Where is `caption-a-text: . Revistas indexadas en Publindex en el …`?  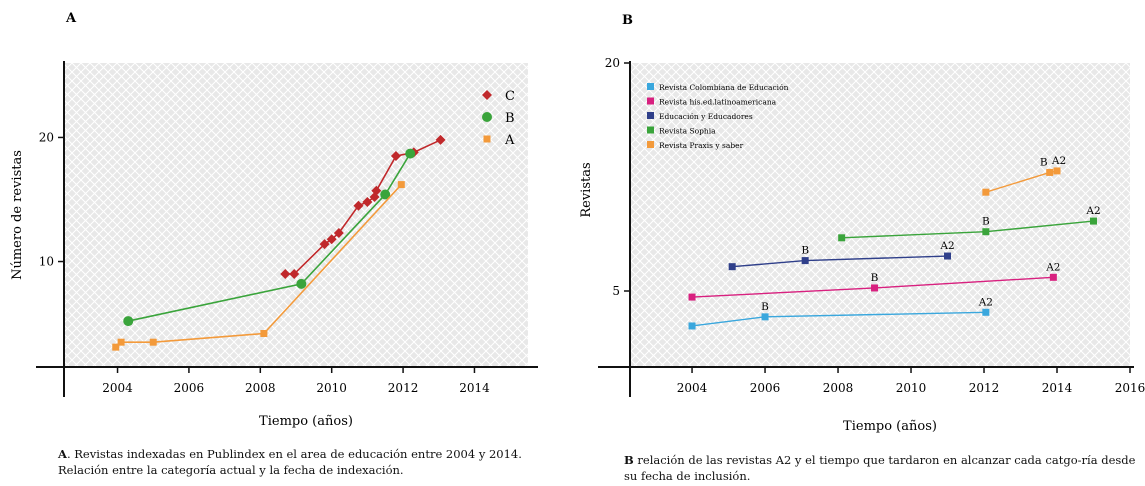 caption-a-text: . Revistas indexadas en Publindex en el … is located at coordinates (290, 462).